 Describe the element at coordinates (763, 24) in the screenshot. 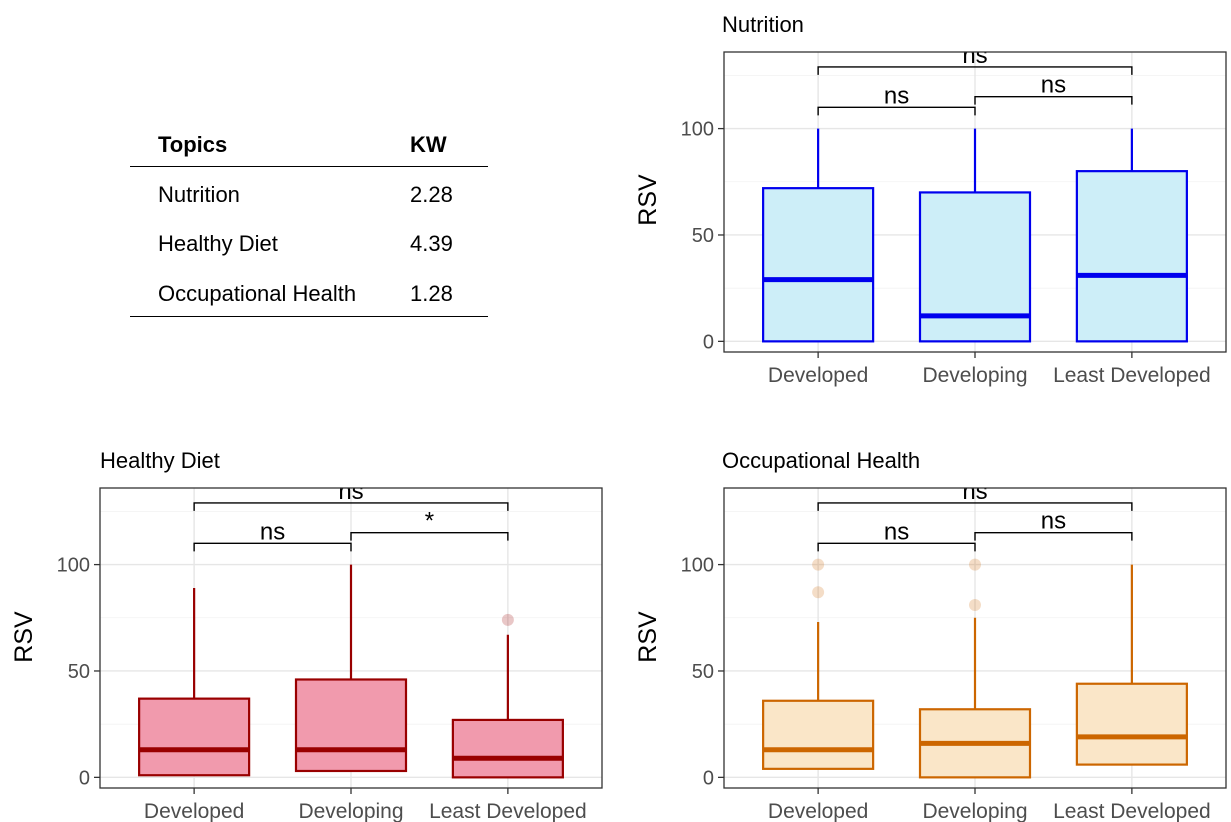

I see `chart-title-nutrition: Nutrition` at that location.